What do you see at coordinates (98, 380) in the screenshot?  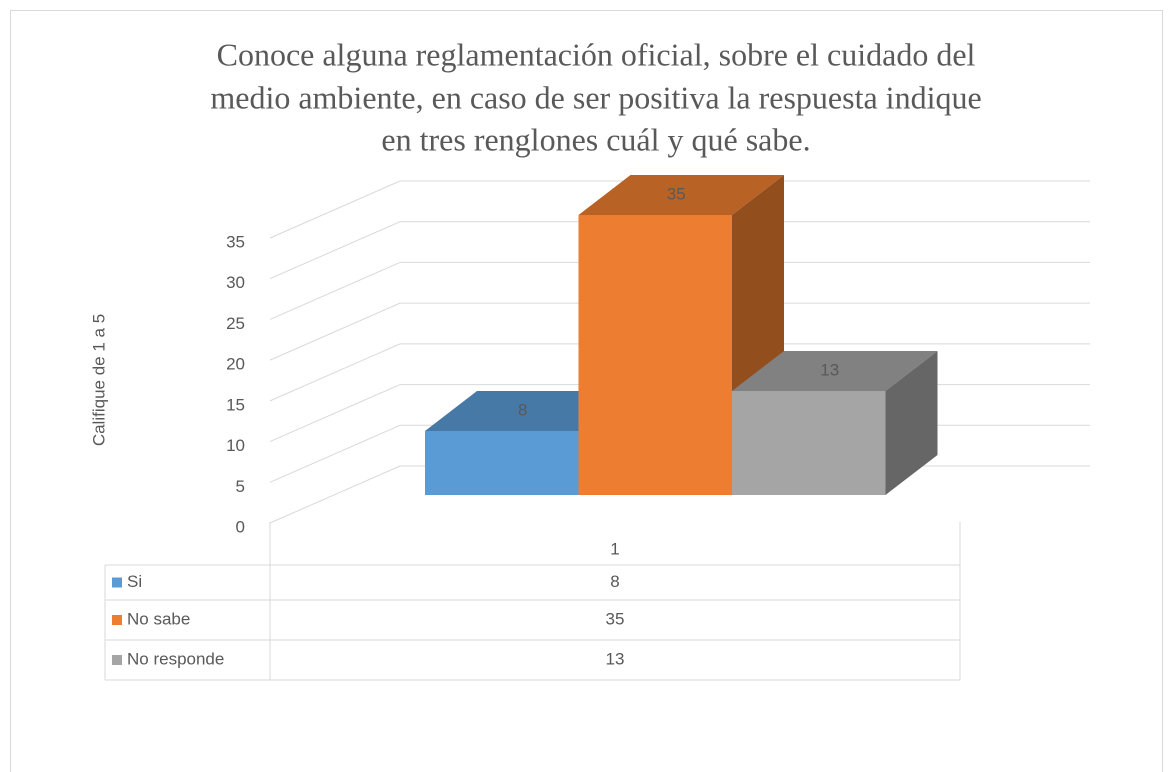 I see `y-axis-label: Califique de 1 a 5` at bounding box center [98, 380].